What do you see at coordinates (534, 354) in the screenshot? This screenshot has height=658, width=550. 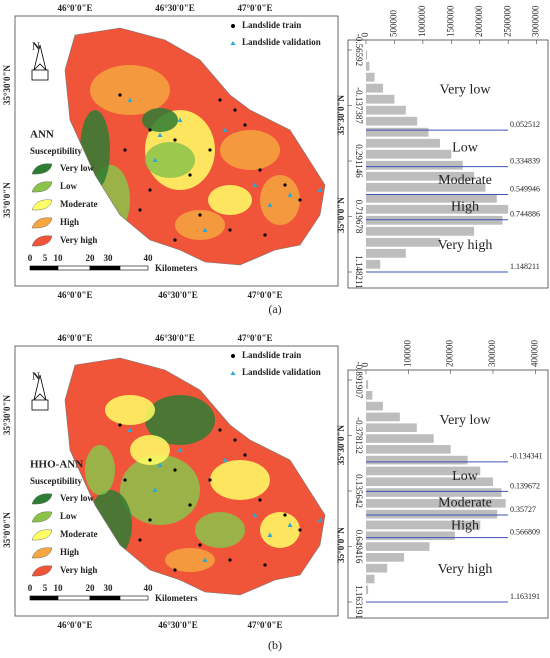 I see `x-tick-label: 400000` at bounding box center [534, 354].